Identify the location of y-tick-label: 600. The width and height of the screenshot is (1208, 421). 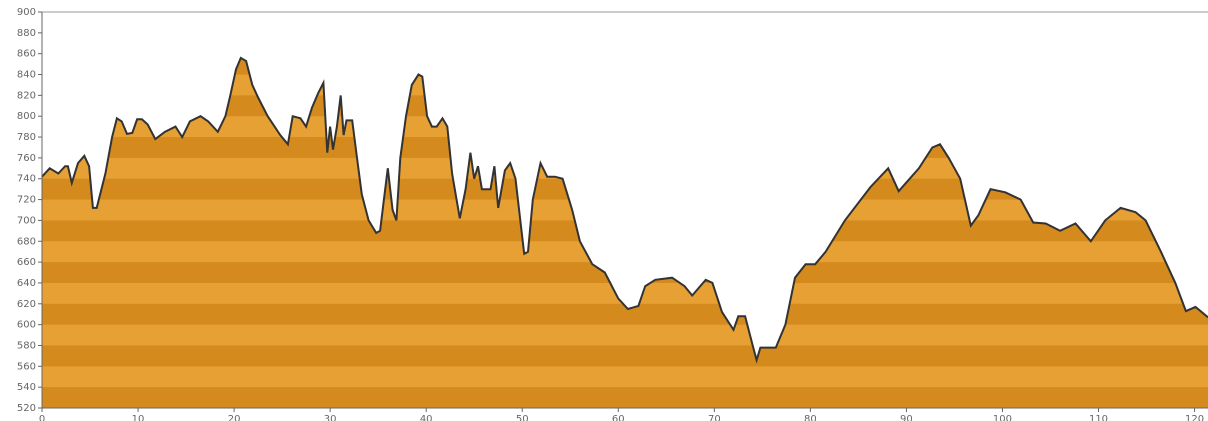
(26, 325).